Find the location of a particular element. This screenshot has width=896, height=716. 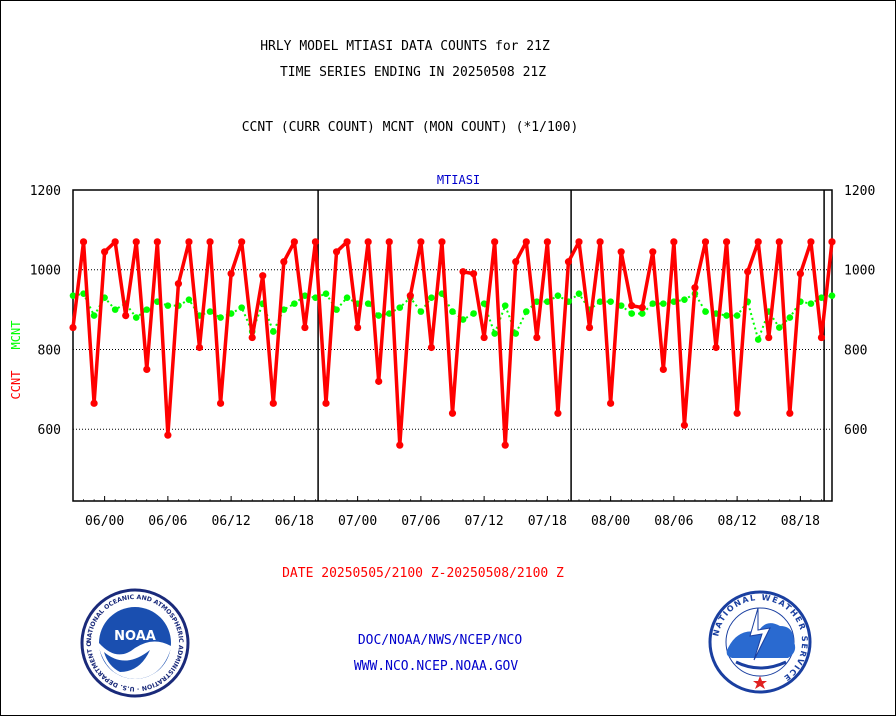

y-tick-label-left: 600 is located at coordinates (49, 430).